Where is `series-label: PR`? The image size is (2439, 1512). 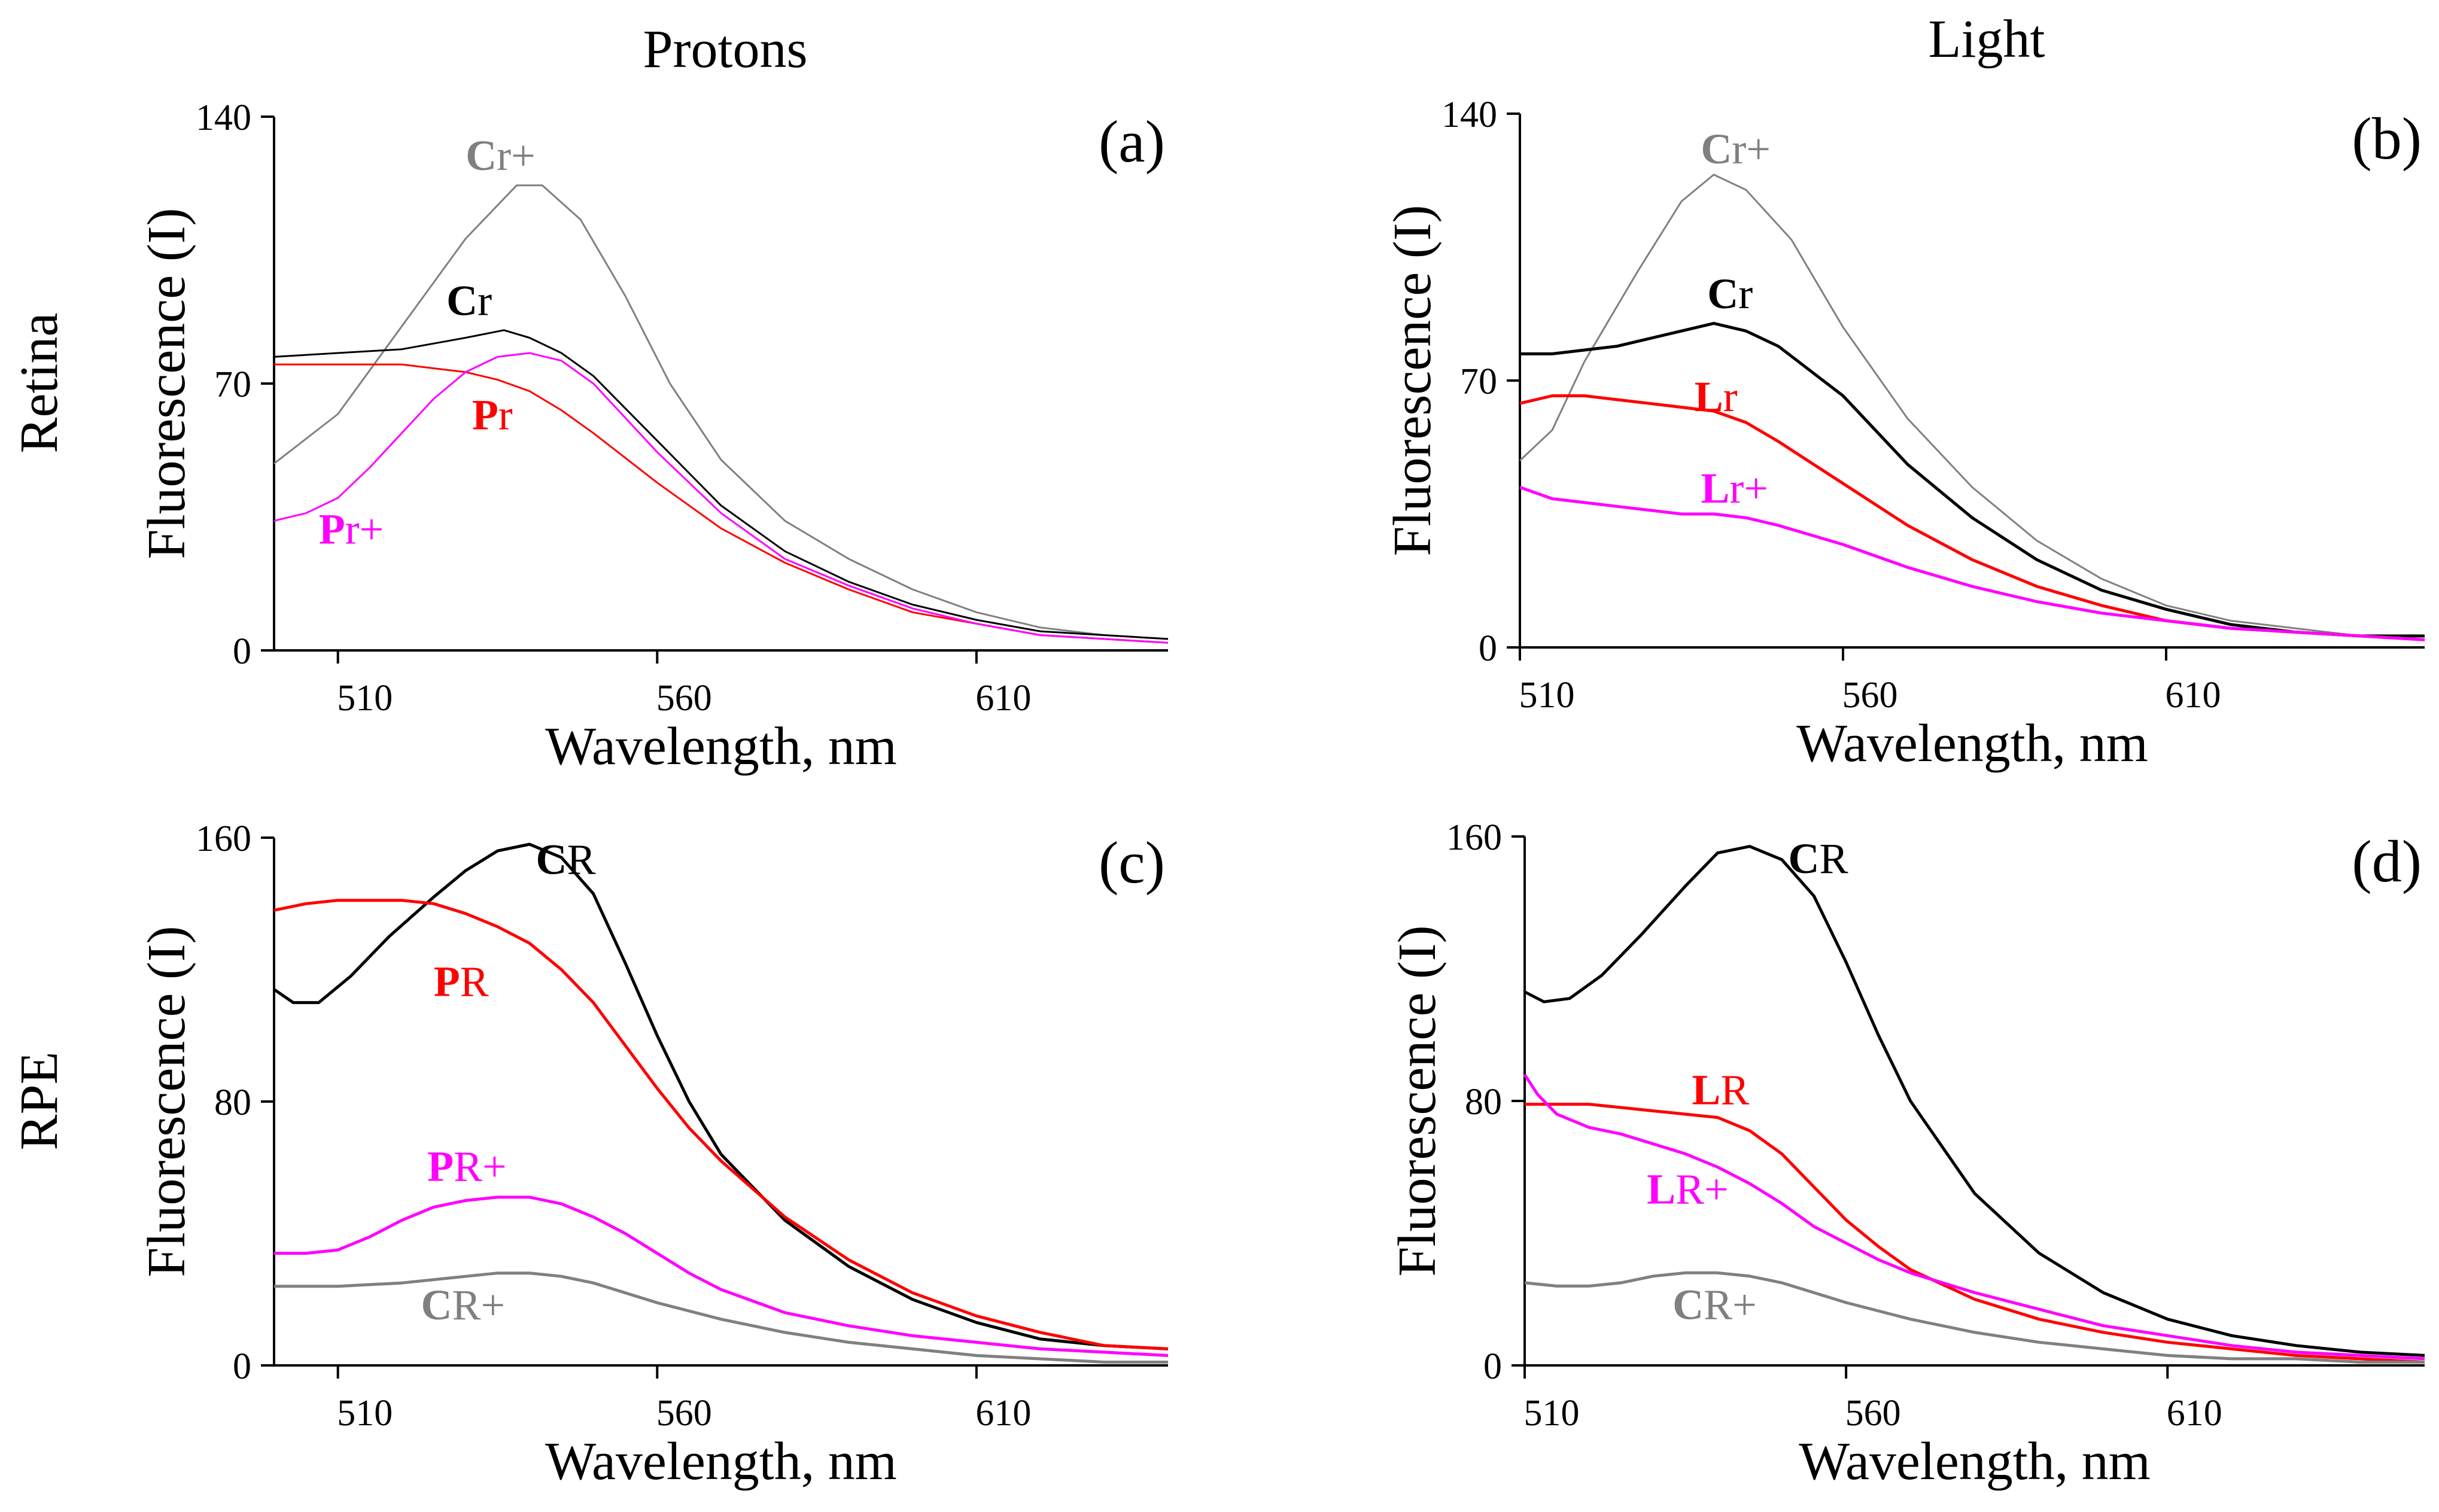 series-label: PR is located at coordinates (462, 982).